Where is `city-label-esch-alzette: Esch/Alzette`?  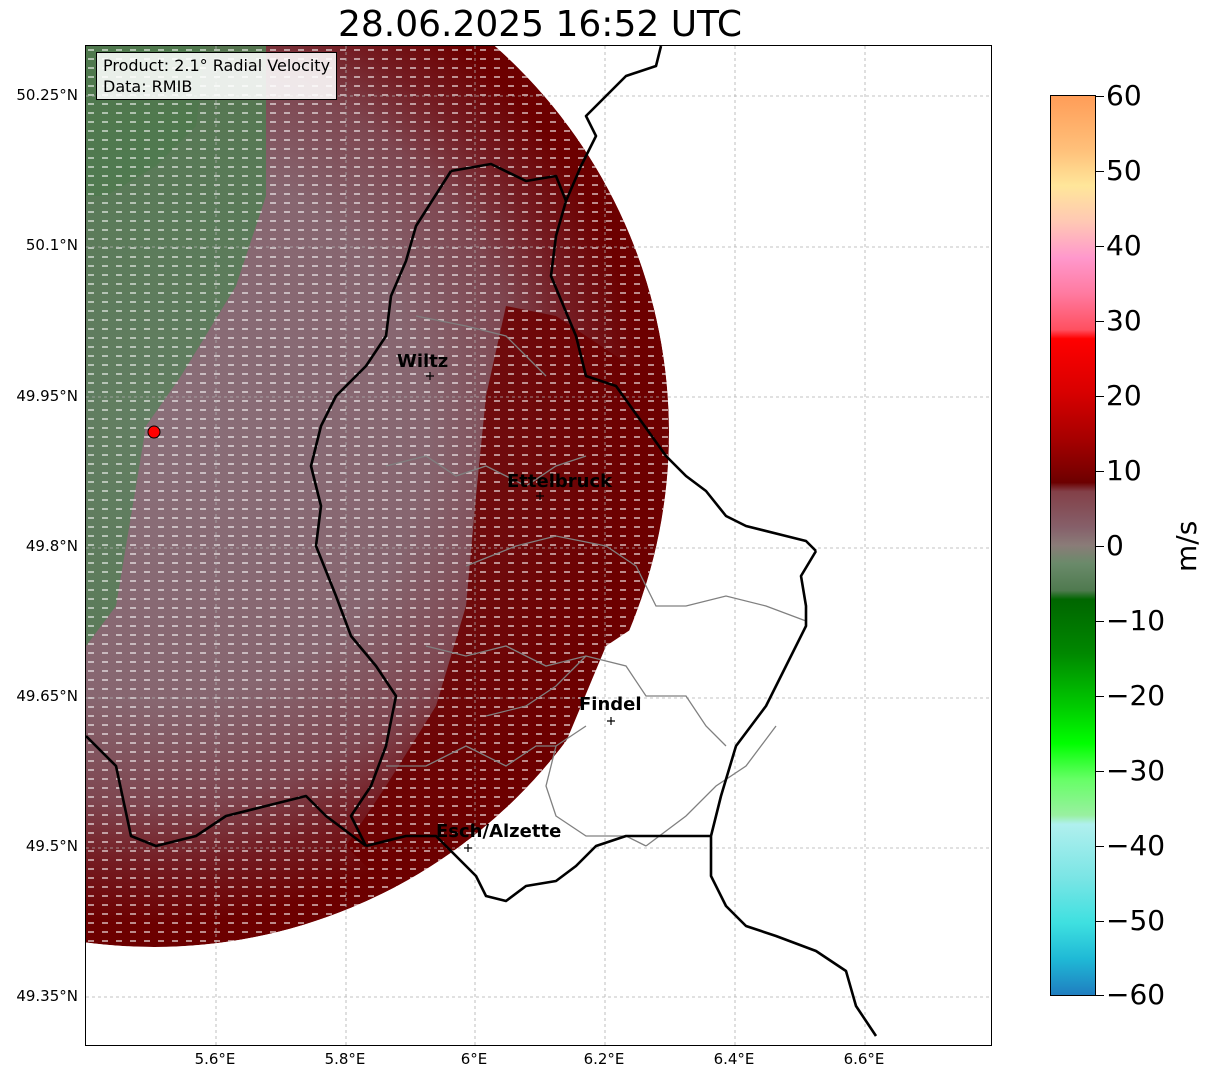
city-label-esch-alzette: Esch/Alzette is located at coordinates (499, 831).